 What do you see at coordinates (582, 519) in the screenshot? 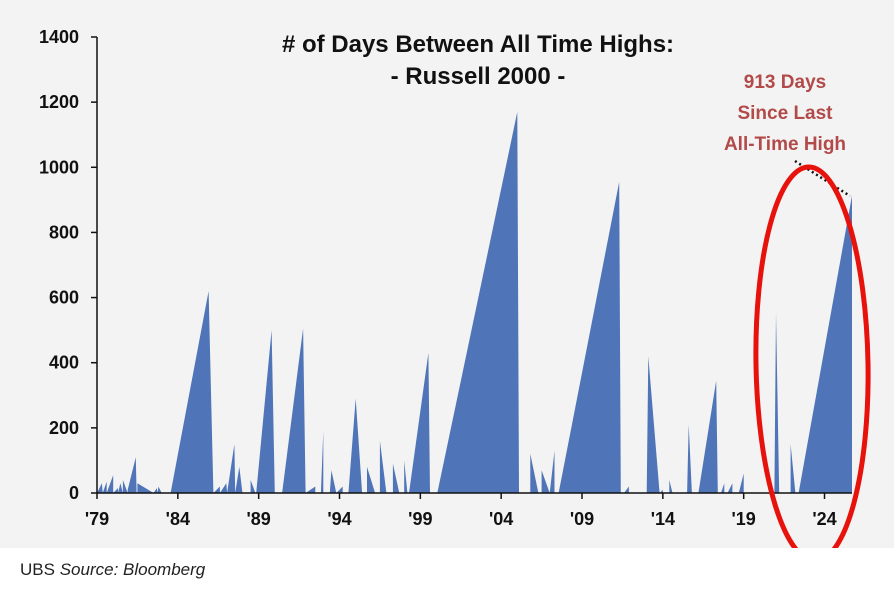
I see `x-tick-label: '09` at bounding box center [582, 519].